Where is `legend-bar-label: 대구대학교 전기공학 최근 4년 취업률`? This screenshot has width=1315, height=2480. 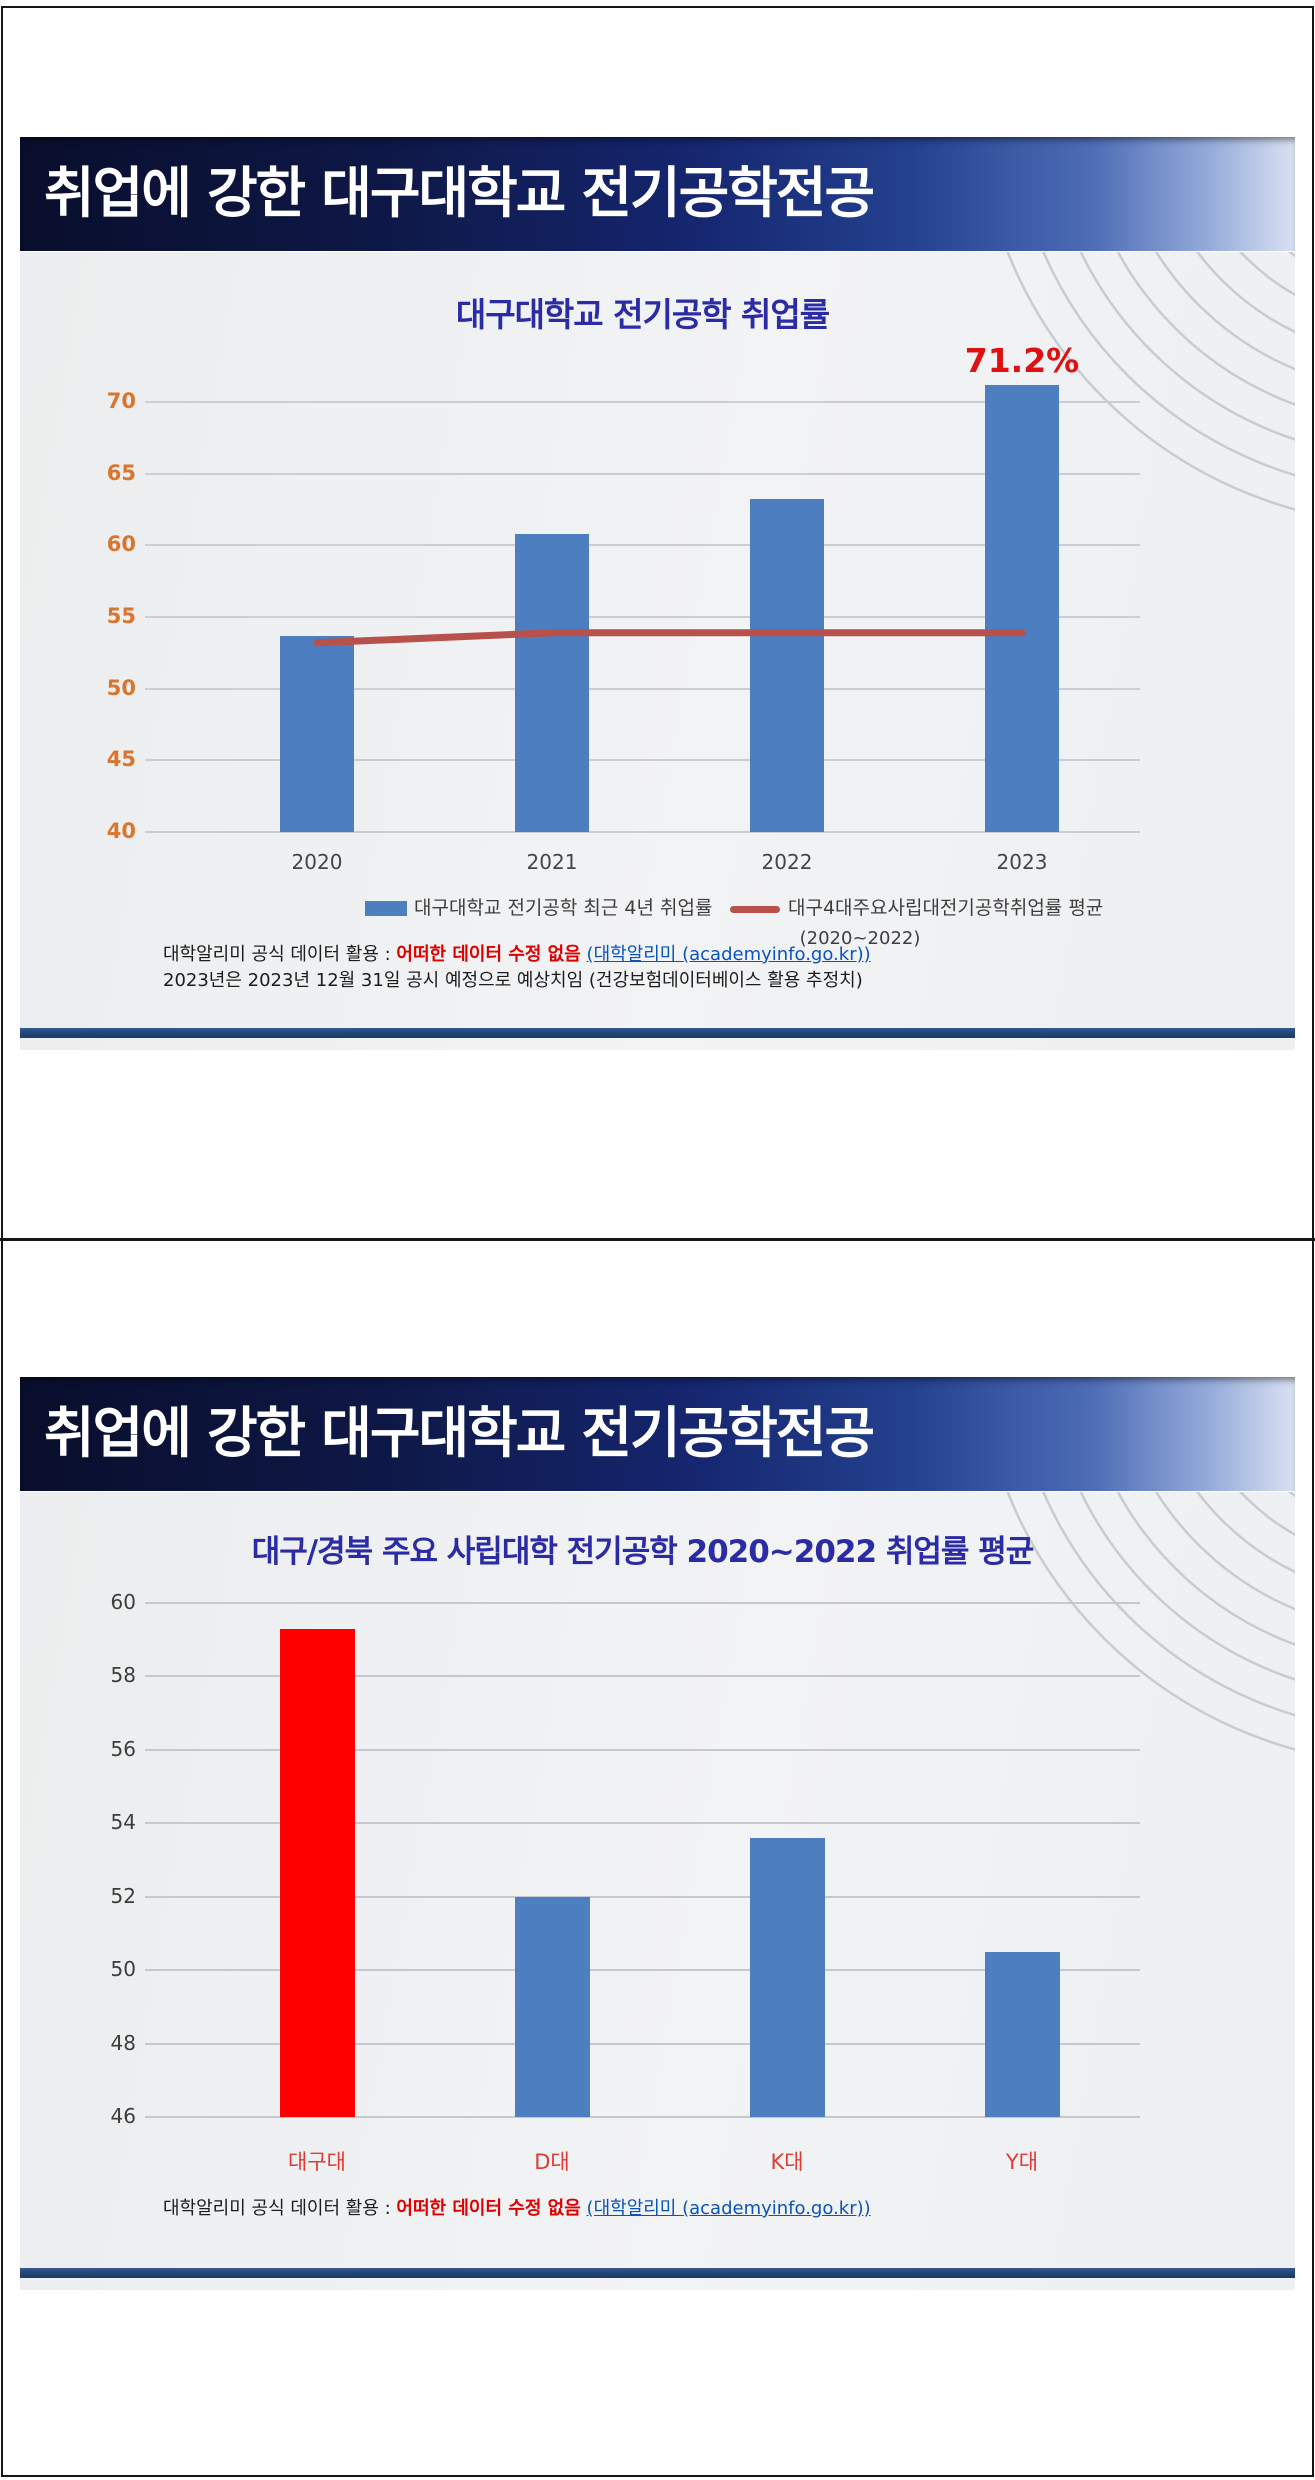 legend-bar-label: 대구대학교 전기공학 최근 4년 취업률 is located at coordinates (563, 908).